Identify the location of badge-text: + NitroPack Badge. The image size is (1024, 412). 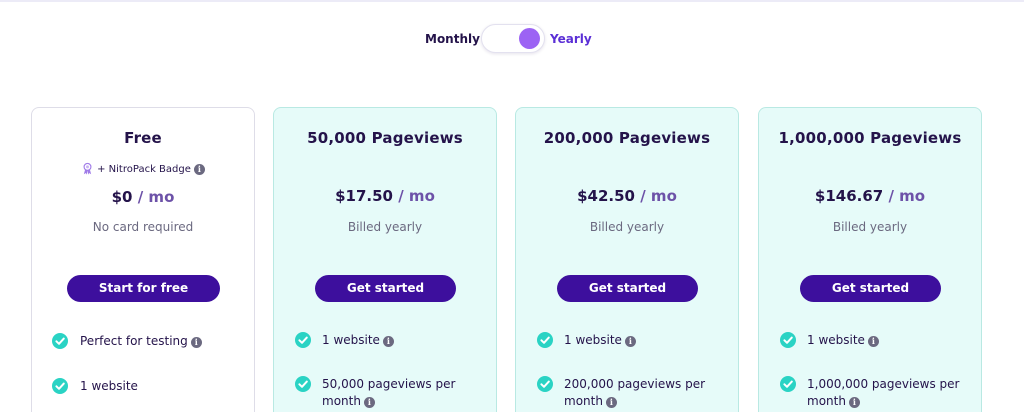
(144, 169).